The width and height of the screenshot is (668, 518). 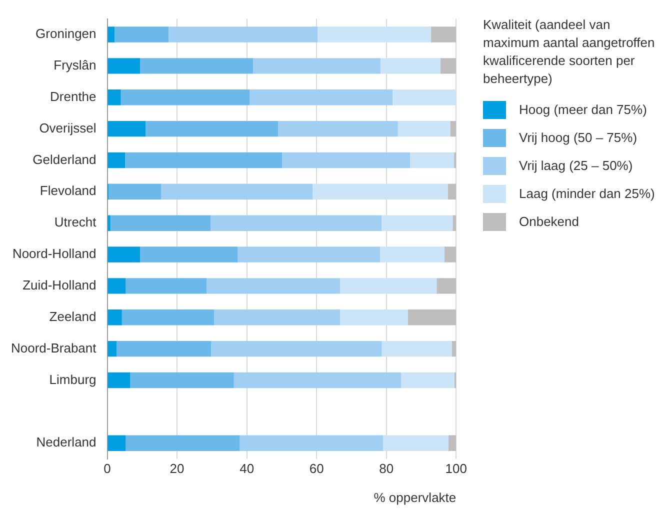 What do you see at coordinates (576, 166) in the screenshot?
I see `legend-label: Vrij laag (25 – 50%)` at bounding box center [576, 166].